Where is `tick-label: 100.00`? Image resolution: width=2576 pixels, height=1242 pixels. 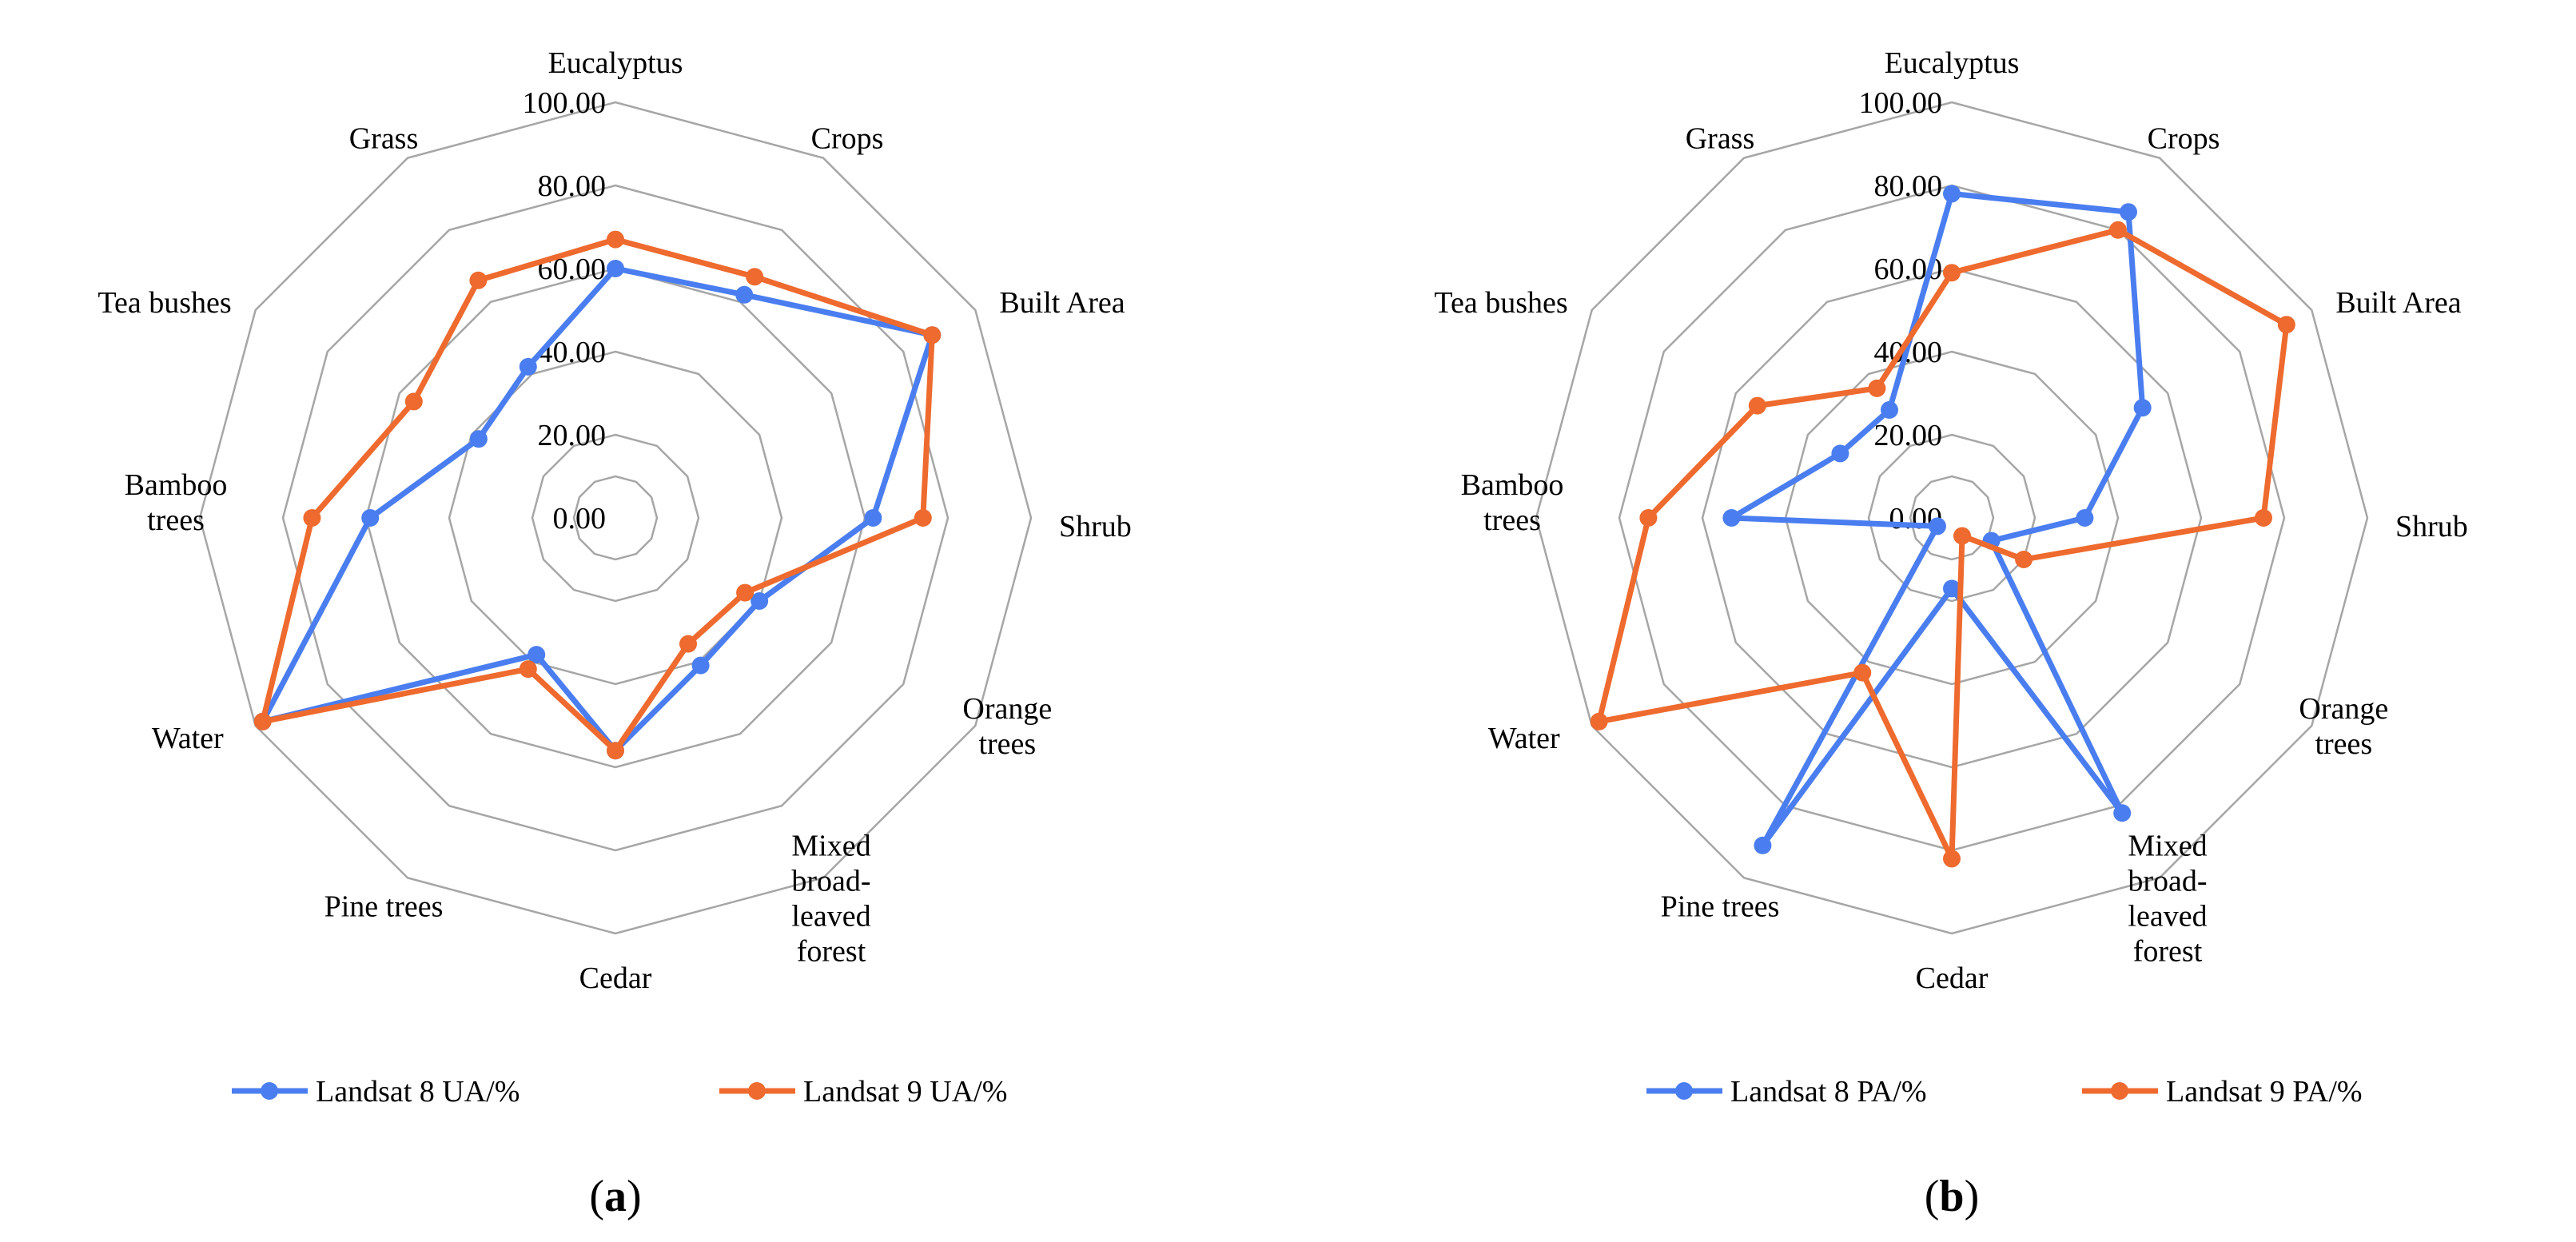 tick-label: 100.00 is located at coordinates (1901, 103).